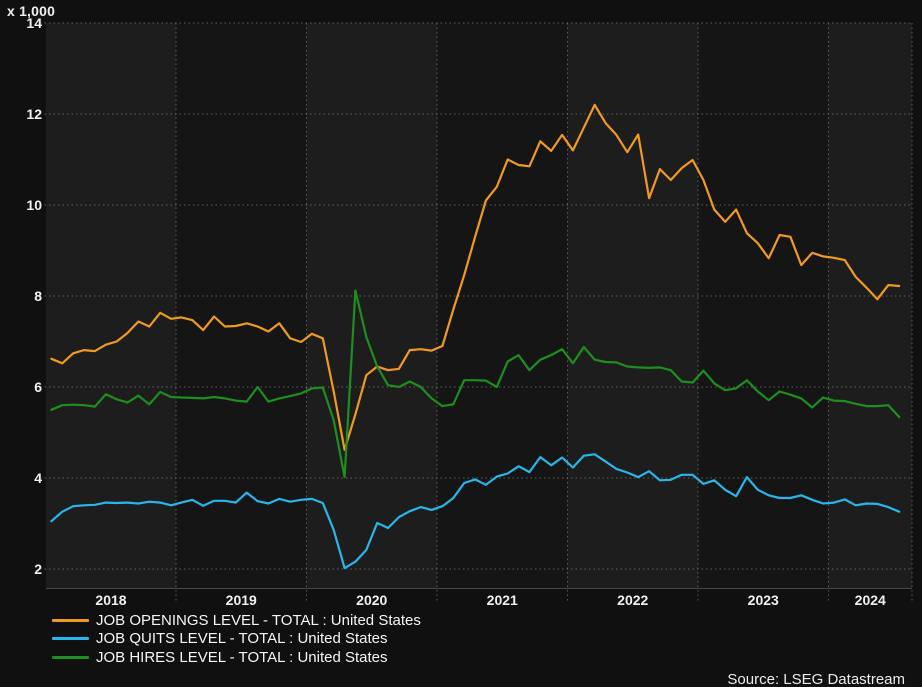  Describe the element at coordinates (38, 387) in the screenshot. I see `y-tick-label-6: 6` at that location.